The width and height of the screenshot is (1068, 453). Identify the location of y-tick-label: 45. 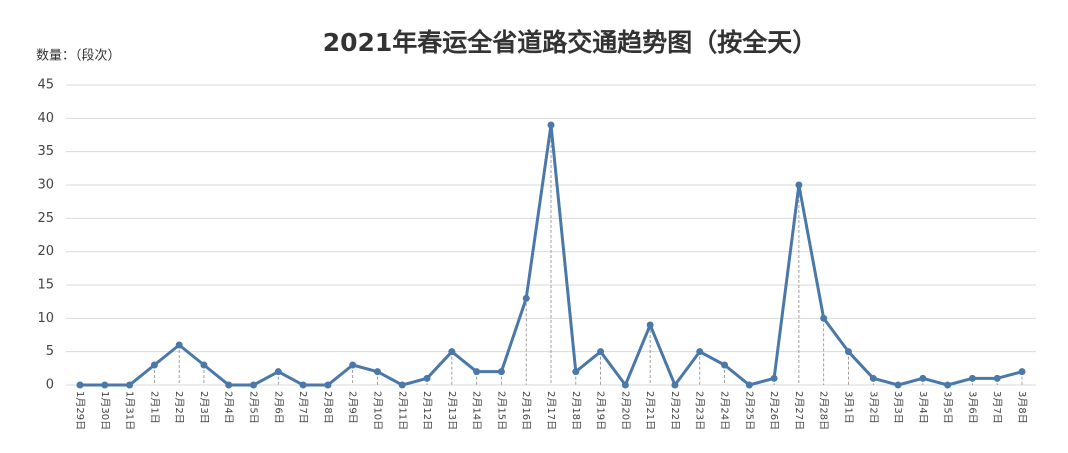
(45, 85).